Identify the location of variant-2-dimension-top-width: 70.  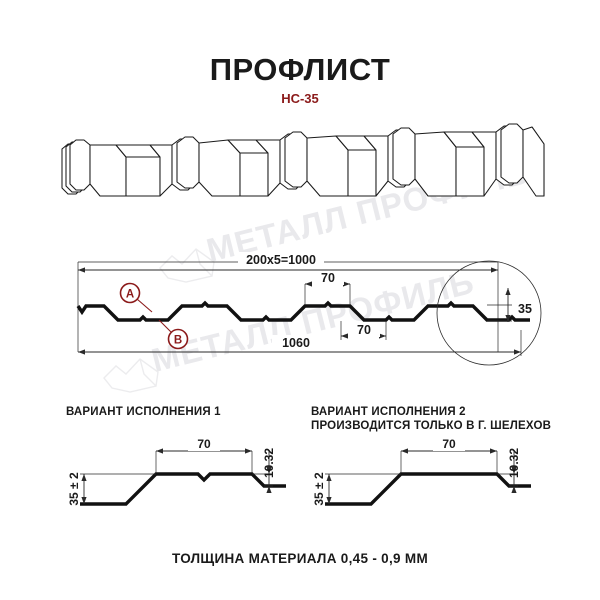
(449, 455).